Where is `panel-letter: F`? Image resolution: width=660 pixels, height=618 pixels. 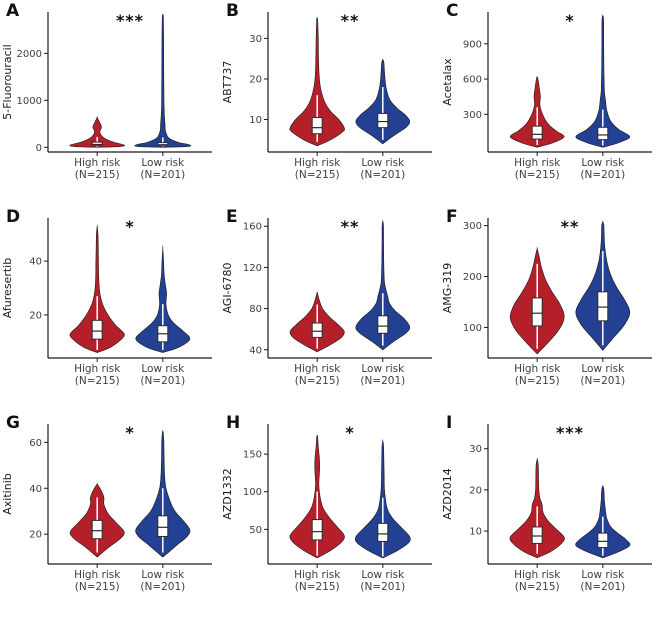 panel-letter: F is located at coordinates (452, 217).